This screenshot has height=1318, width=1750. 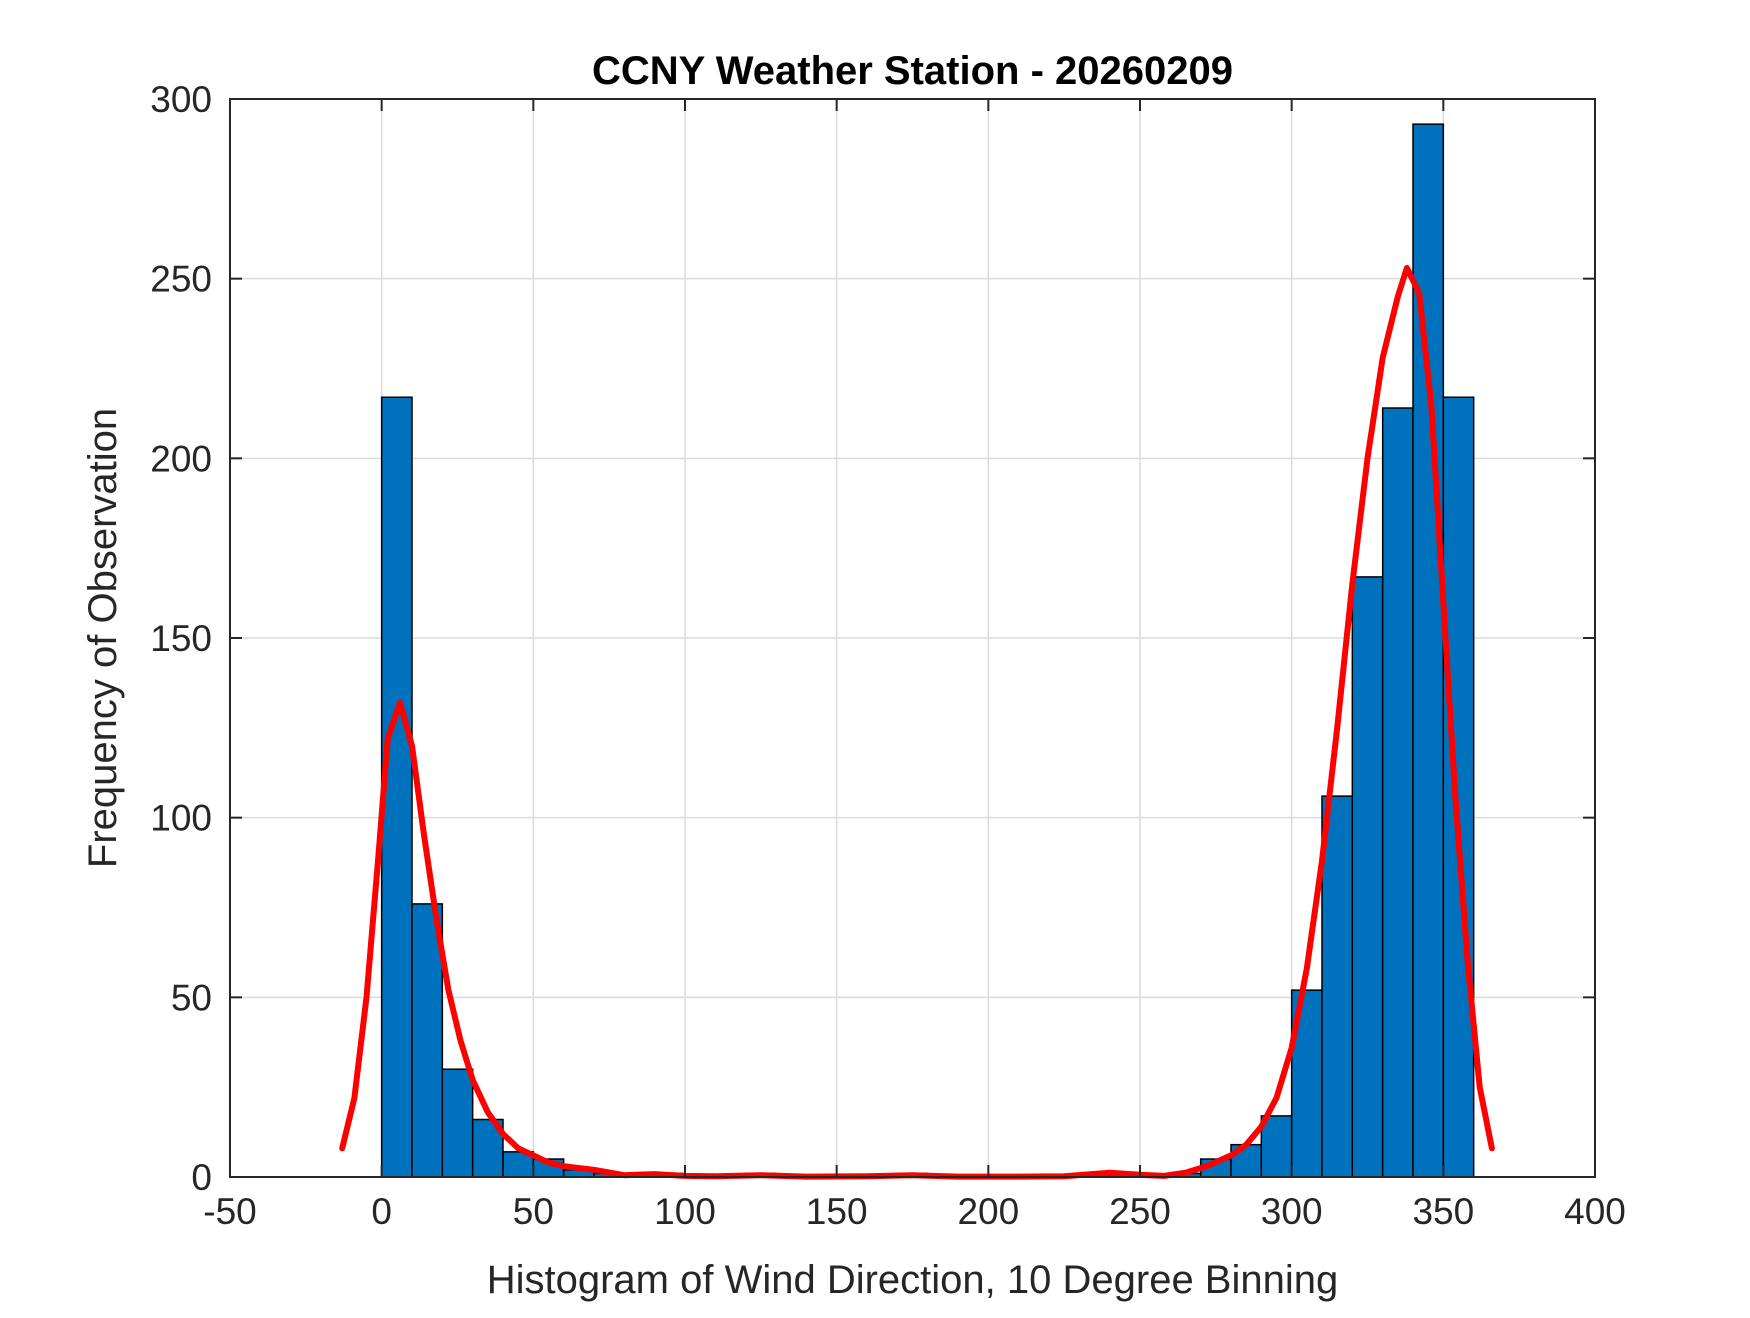 I want to click on x-tick-label: 0, so click(x=381, y=1211).